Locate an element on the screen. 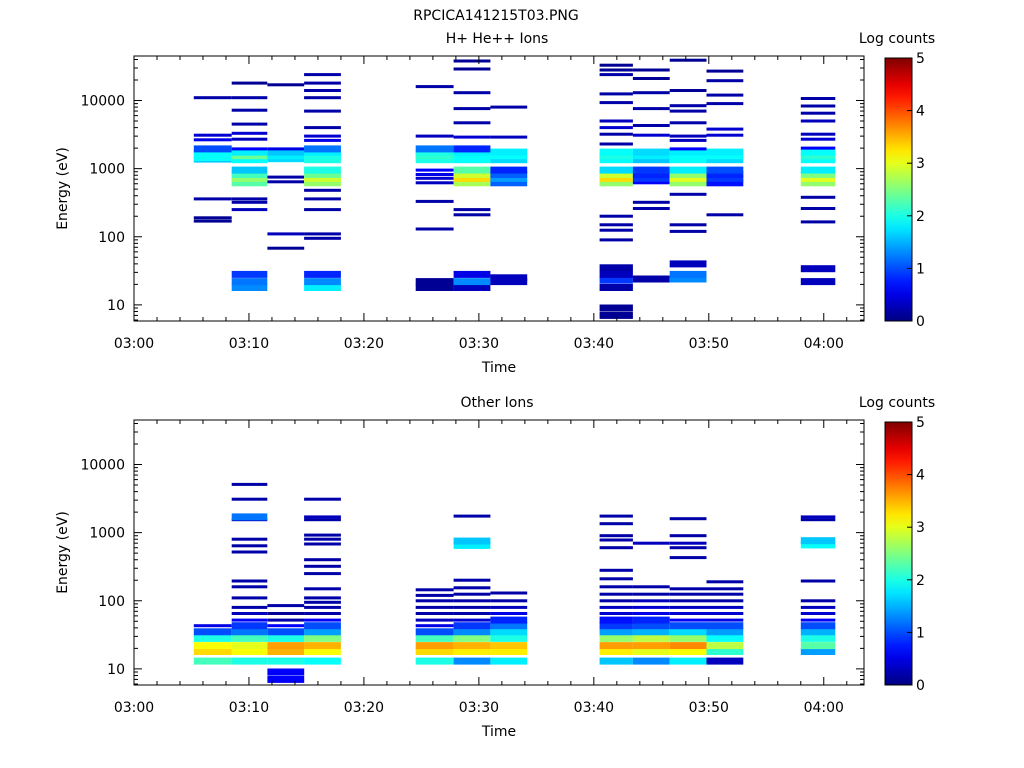 Image resolution: width=1024 pixels, height=768 pixels. colorbar: 0 1 2 3 4 5 Log counts is located at coordinates (897, 544).